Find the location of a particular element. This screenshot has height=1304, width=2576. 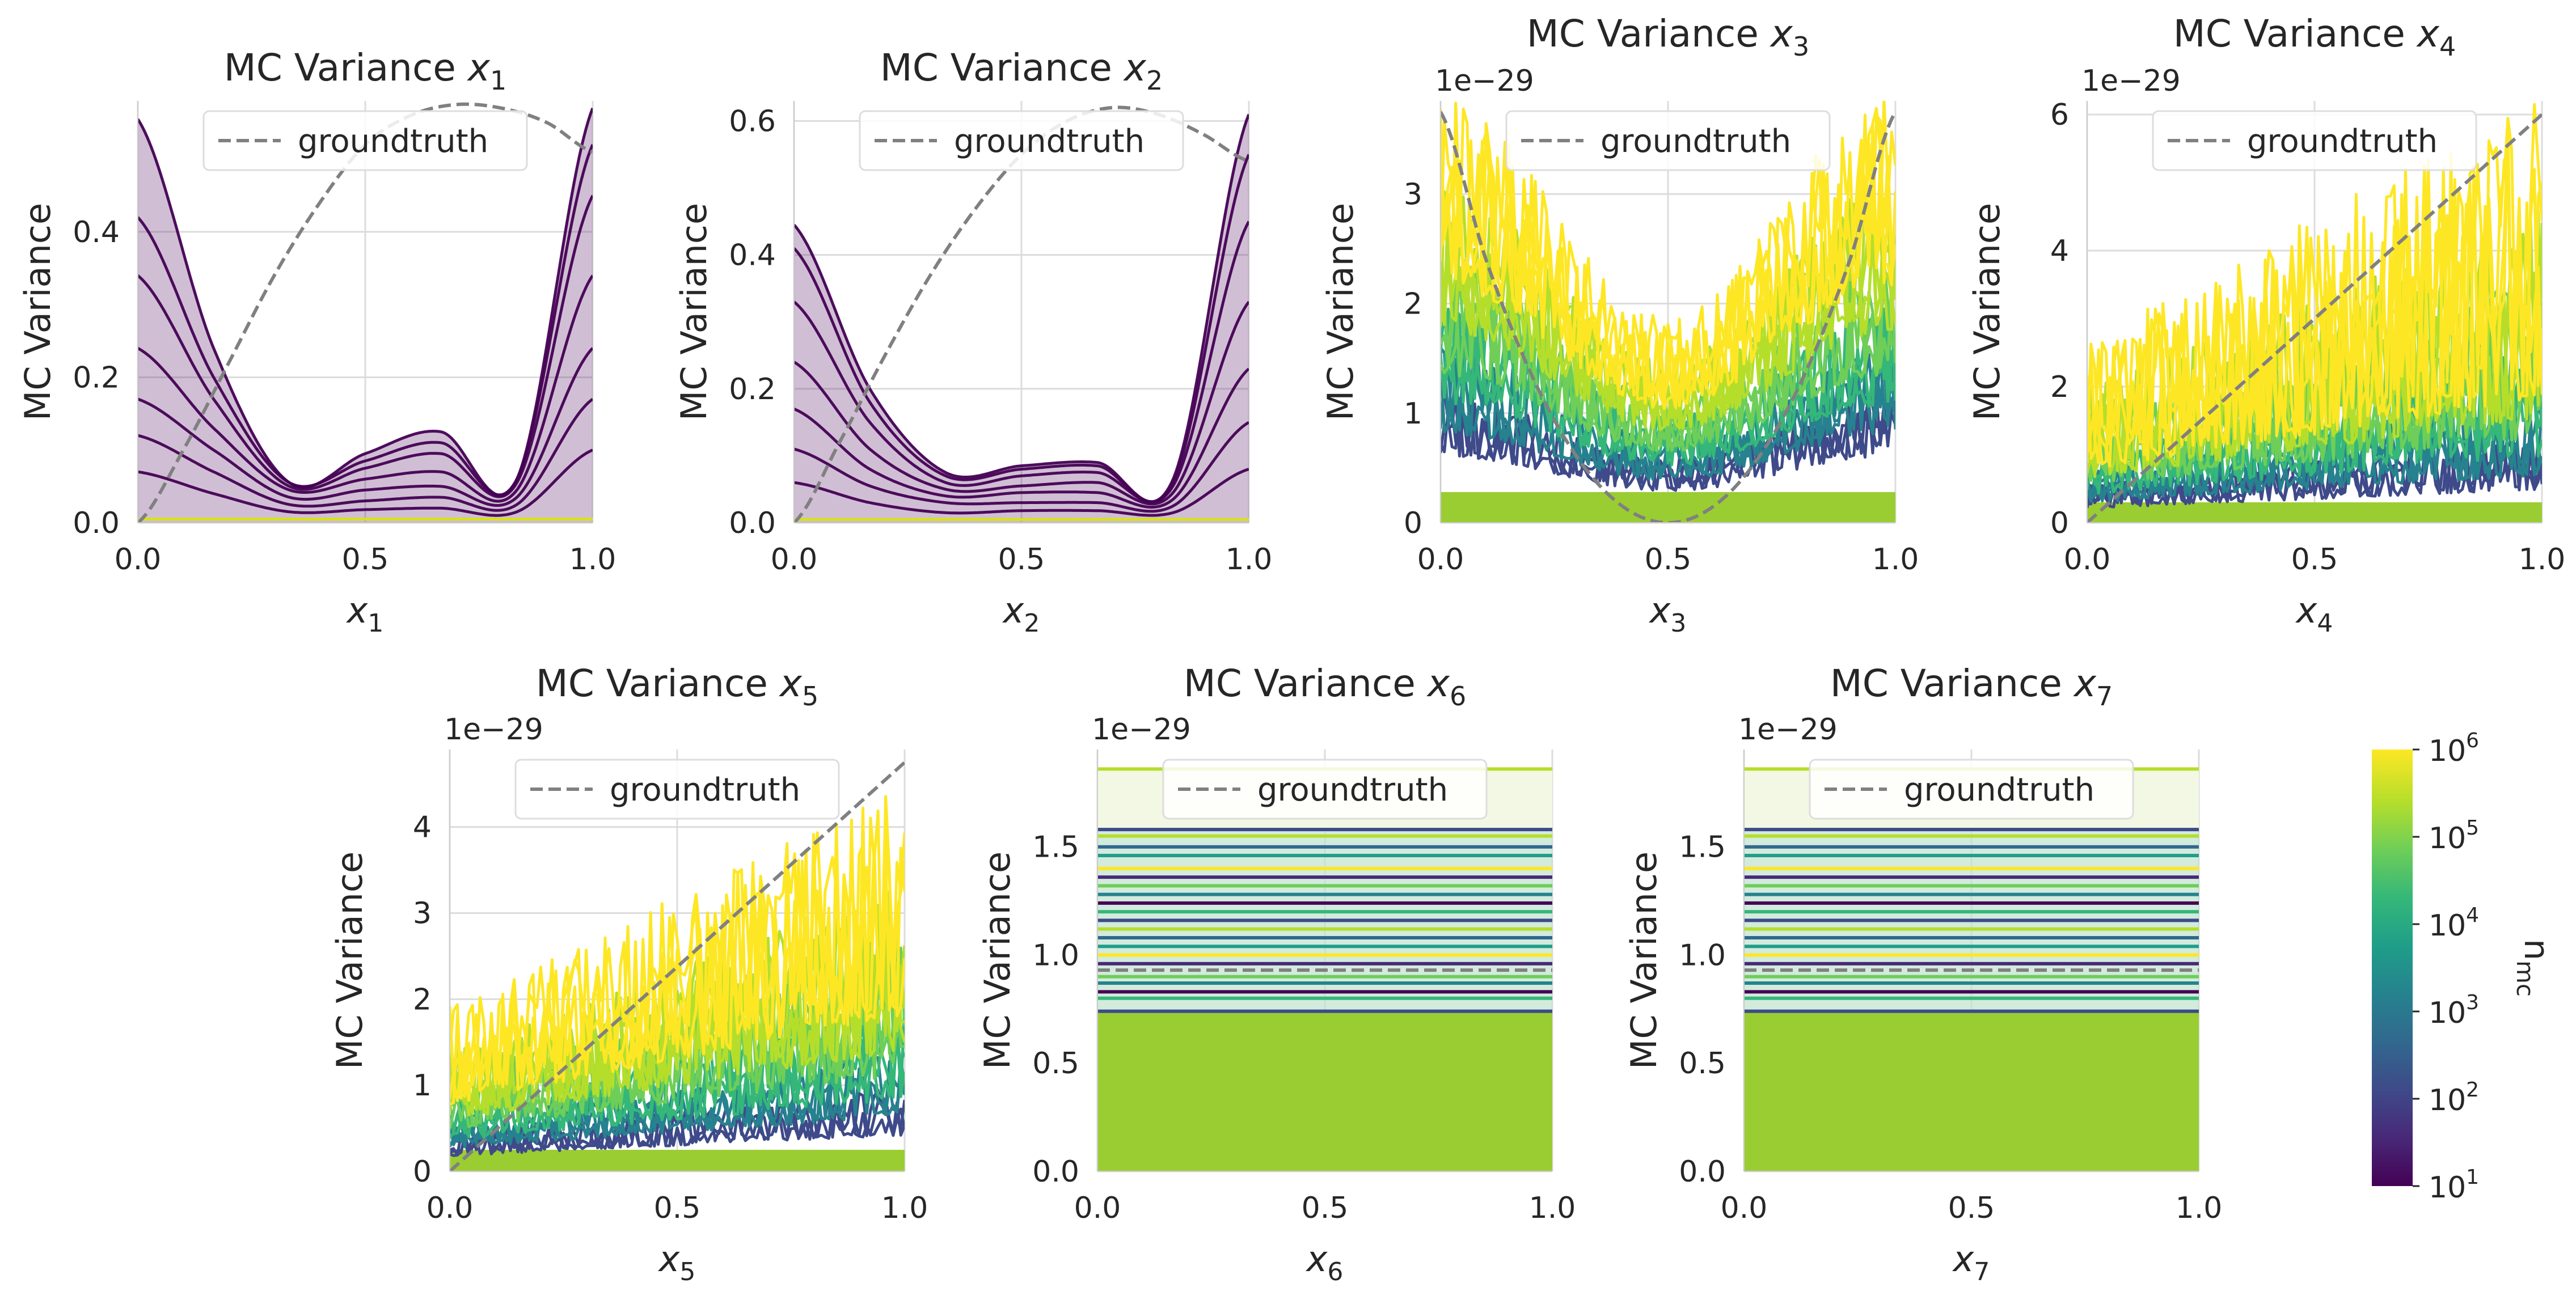

x-axis-label: x3 is located at coordinates (1668, 614).